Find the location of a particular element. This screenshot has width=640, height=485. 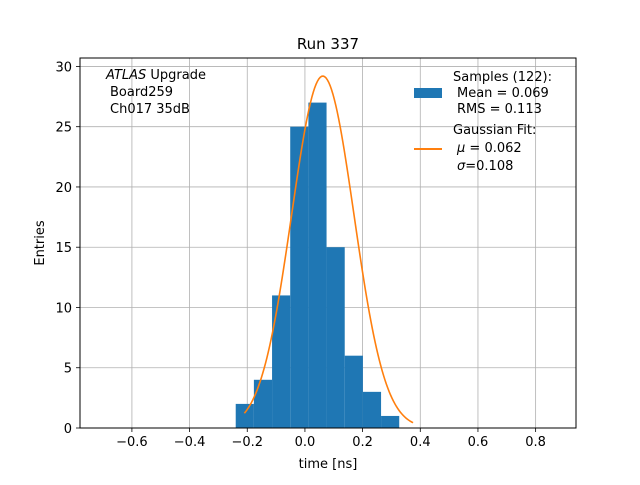

y-tick-label: 15 is located at coordinates (63, 248).